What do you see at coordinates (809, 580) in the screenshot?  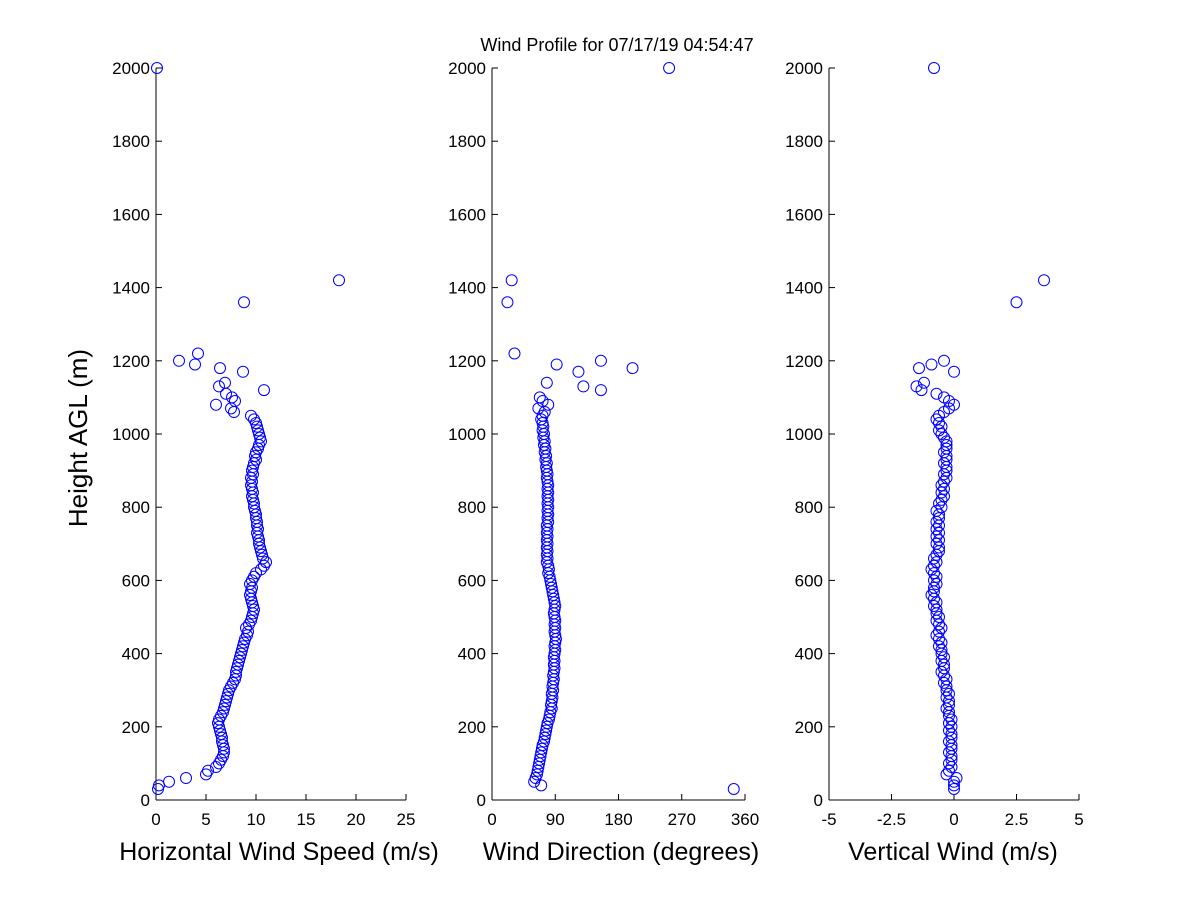 I see `y-tick-label-vertical-wind: 600` at bounding box center [809, 580].